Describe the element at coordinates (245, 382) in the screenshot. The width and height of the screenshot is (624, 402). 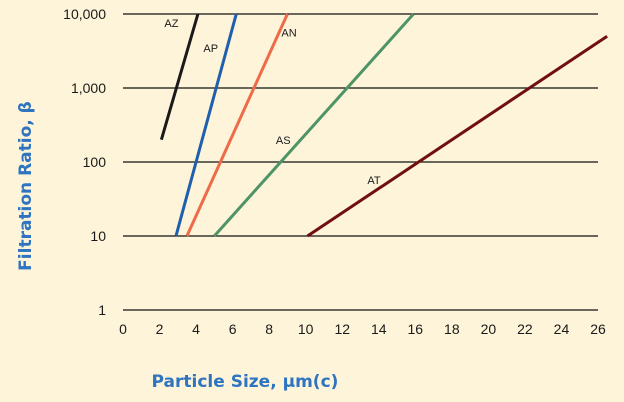
I see `x-axis-title: Particle Size, µm(c)` at that location.